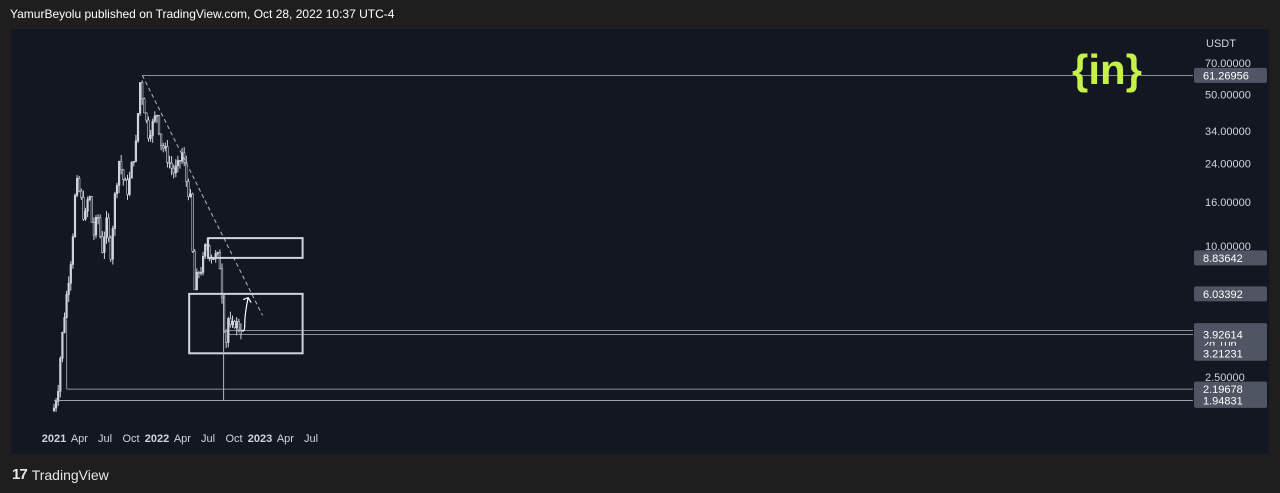  I want to click on support-box, so click(246, 323).